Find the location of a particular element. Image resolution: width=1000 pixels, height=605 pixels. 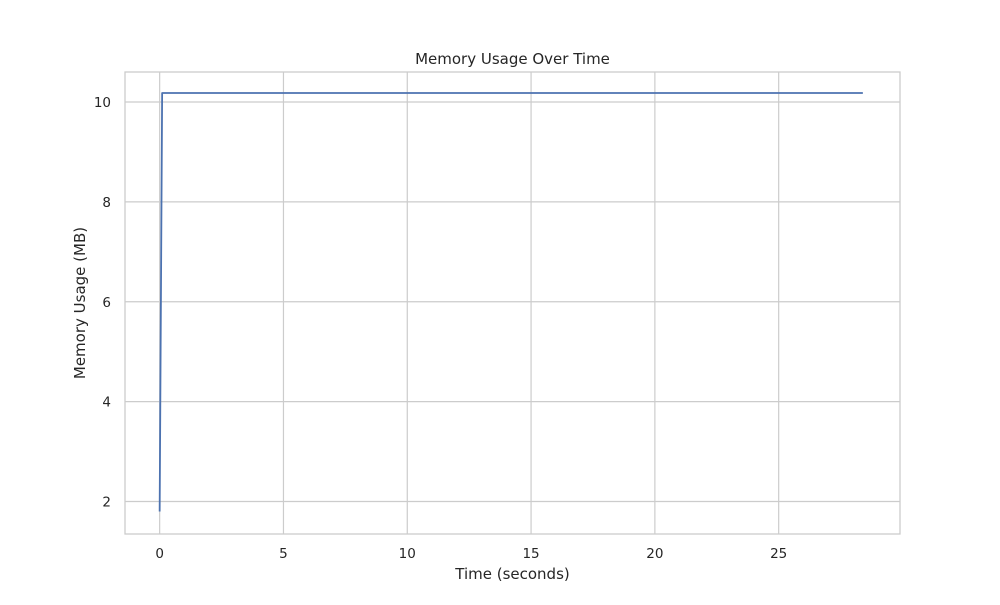

x-tick-label: 5 is located at coordinates (283, 554).